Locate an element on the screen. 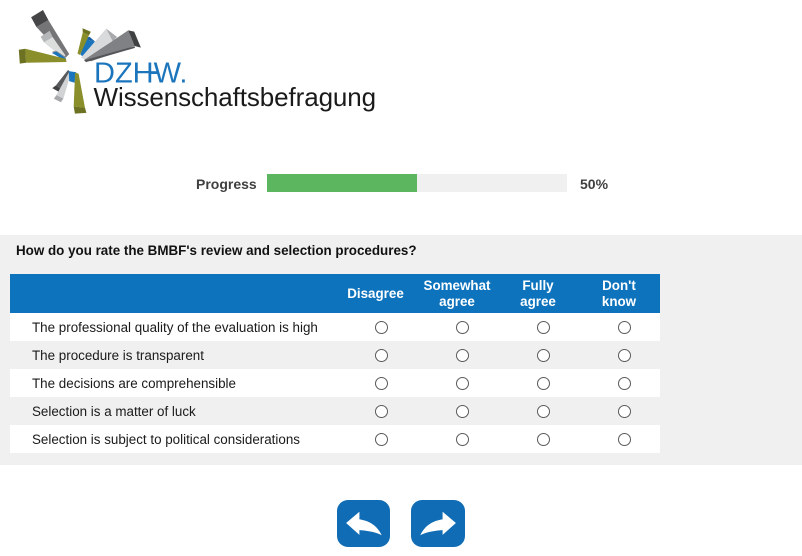 Image resolution: width=802 pixels, height=556 pixels. svg-text: DZHW. is located at coordinates (140, 73).